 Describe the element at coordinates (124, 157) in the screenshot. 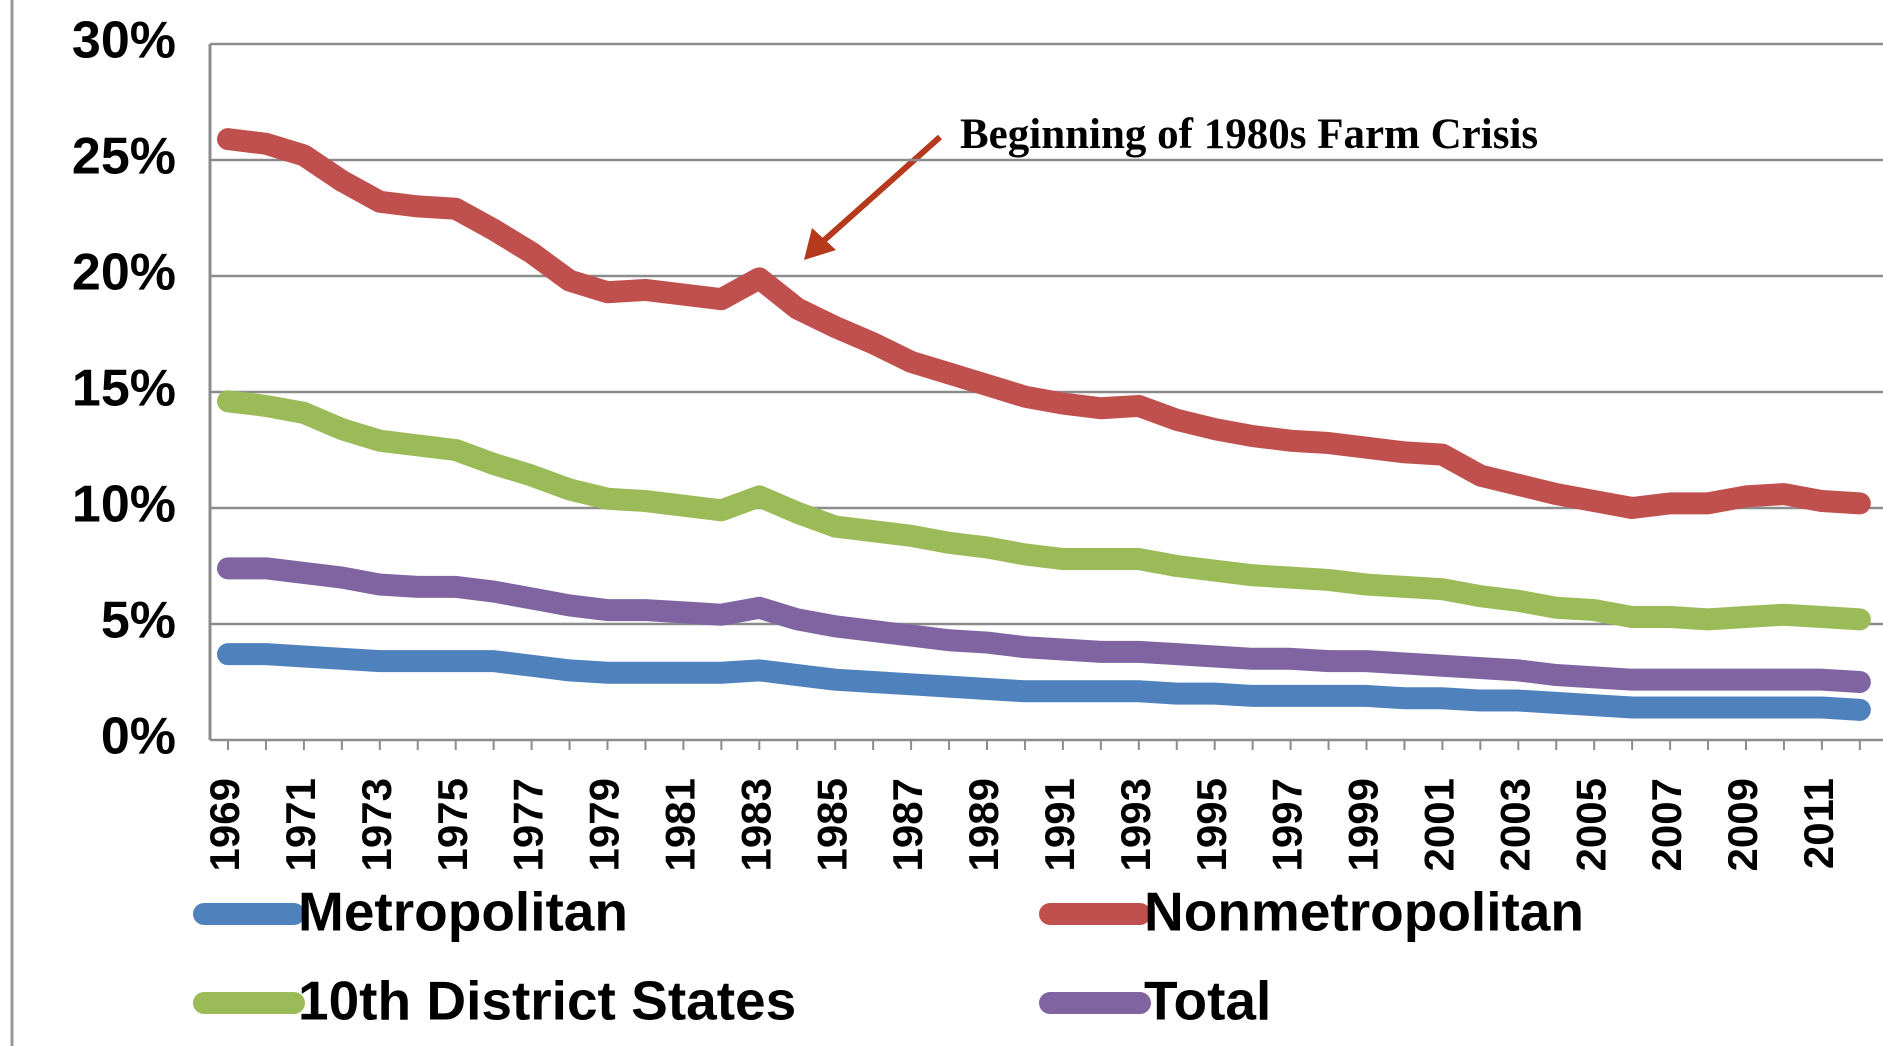

I see `y-tick-label: 25%` at that location.